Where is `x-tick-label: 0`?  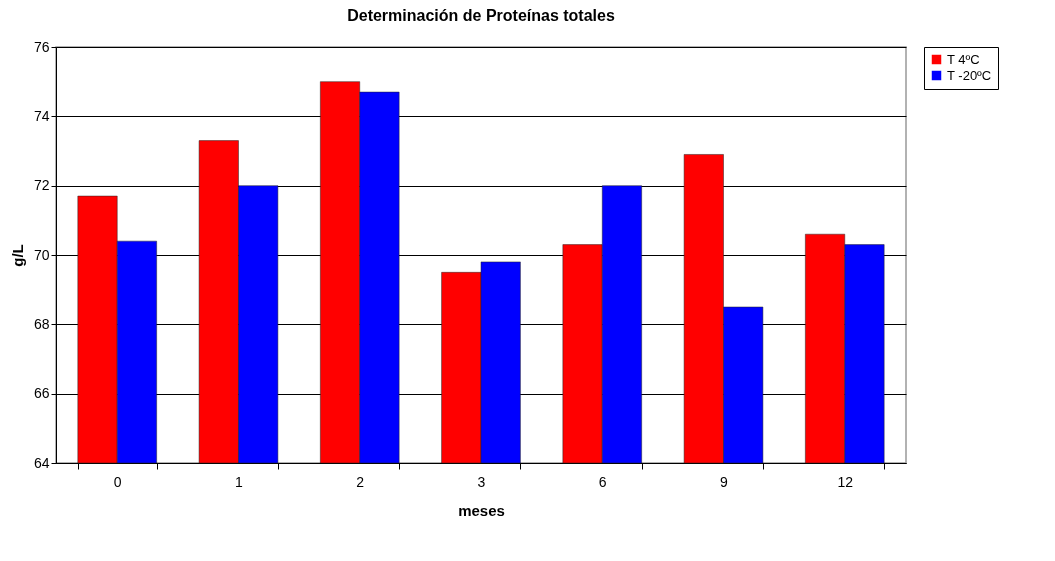
x-tick-label: 0 is located at coordinates (117, 481).